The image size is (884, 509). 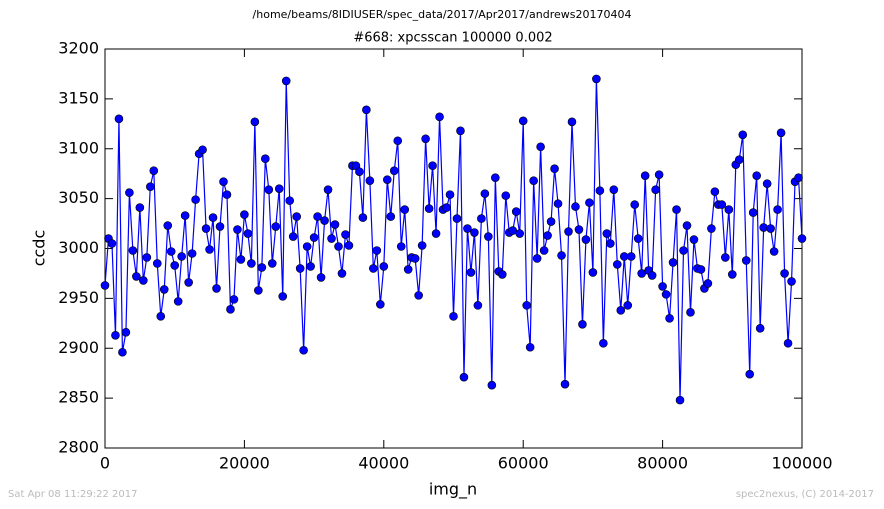 I want to click on x-tick-label: 40000, so click(x=383, y=463).